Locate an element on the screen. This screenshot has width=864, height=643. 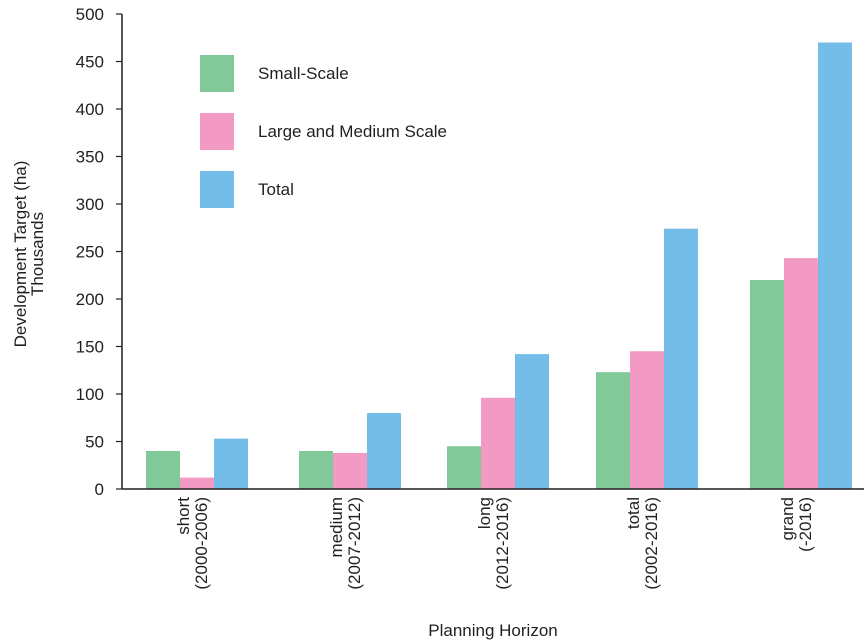
y-axis-ticks: 0 50 100 150 200 250 300 350 400 450 500 is located at coordinates (99, 252).